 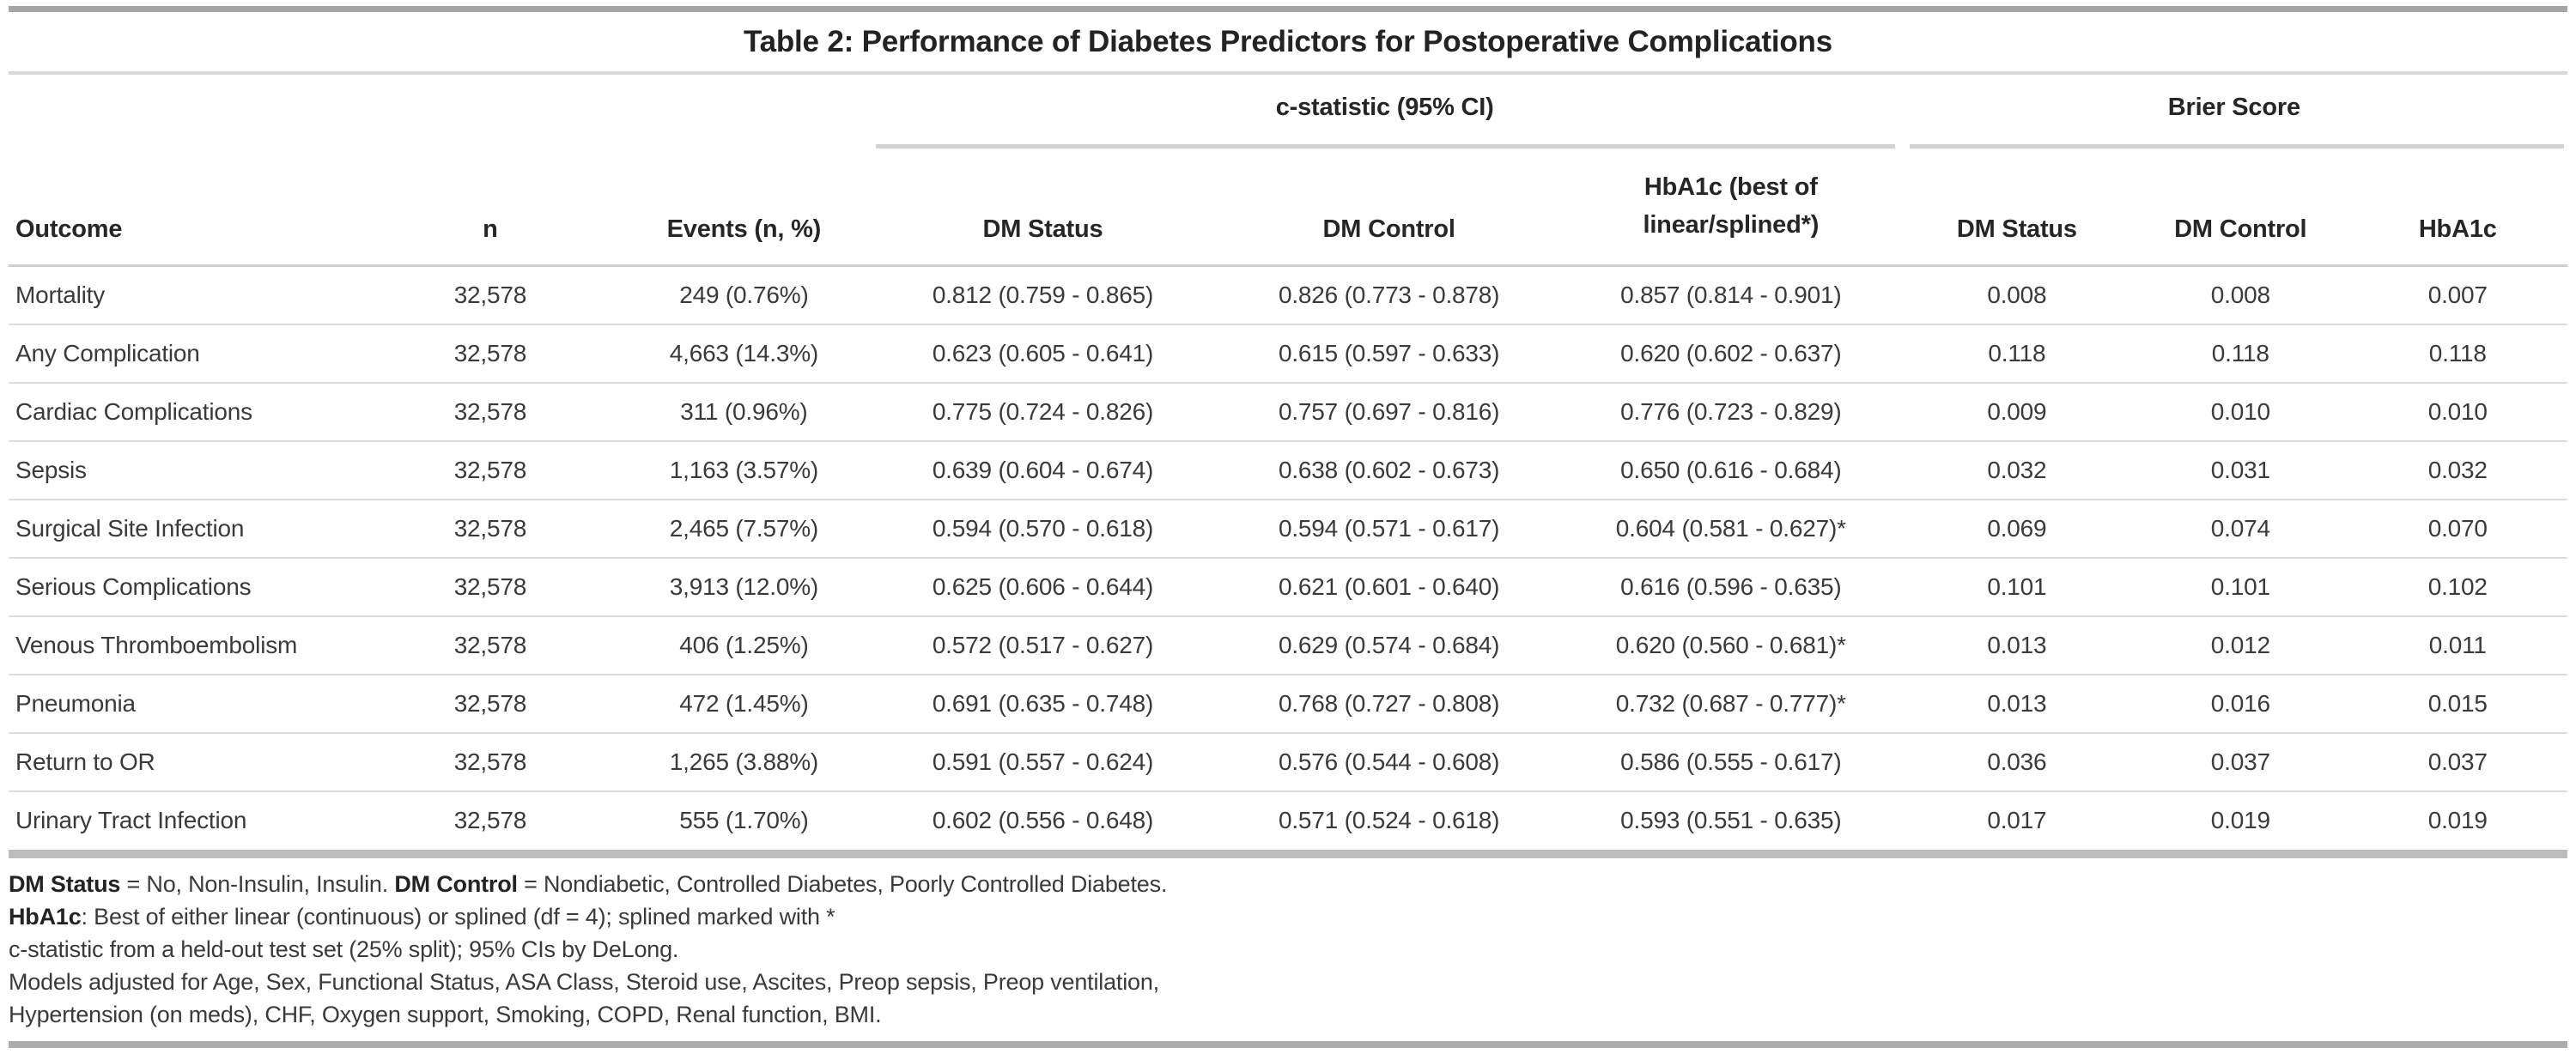 What do you see at coordinates (1730, 645) in the screenshot?
I see `cstat-hba1c-cell: 0.620 (0.560 - 0.681)*` at bounding box center [1730, 645].